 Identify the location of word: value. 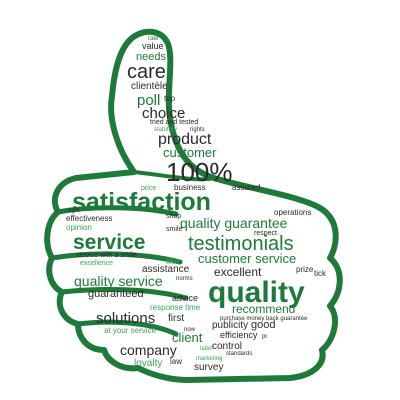
(153, 46).